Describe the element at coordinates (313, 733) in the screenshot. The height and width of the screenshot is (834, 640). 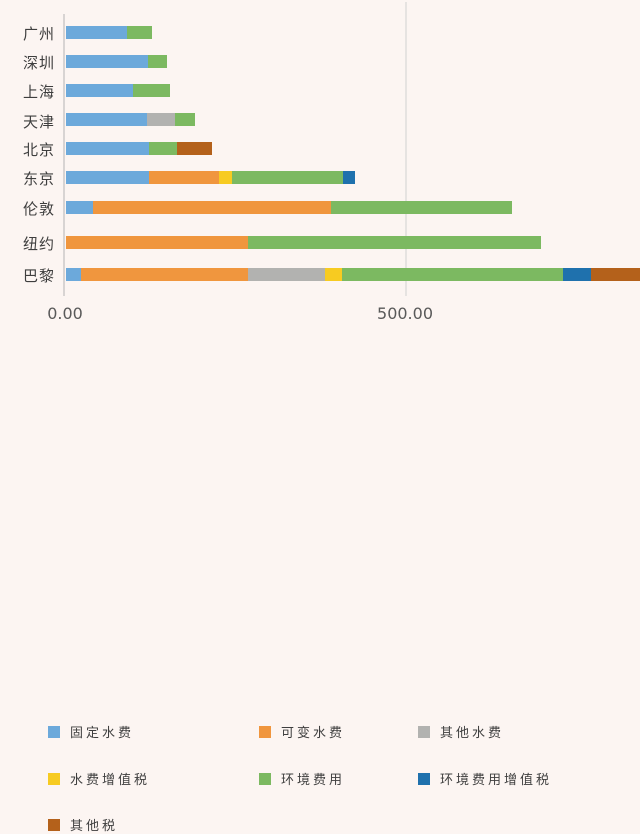
I see `legend-label-variable-water-fee: 可变水费` at that location.